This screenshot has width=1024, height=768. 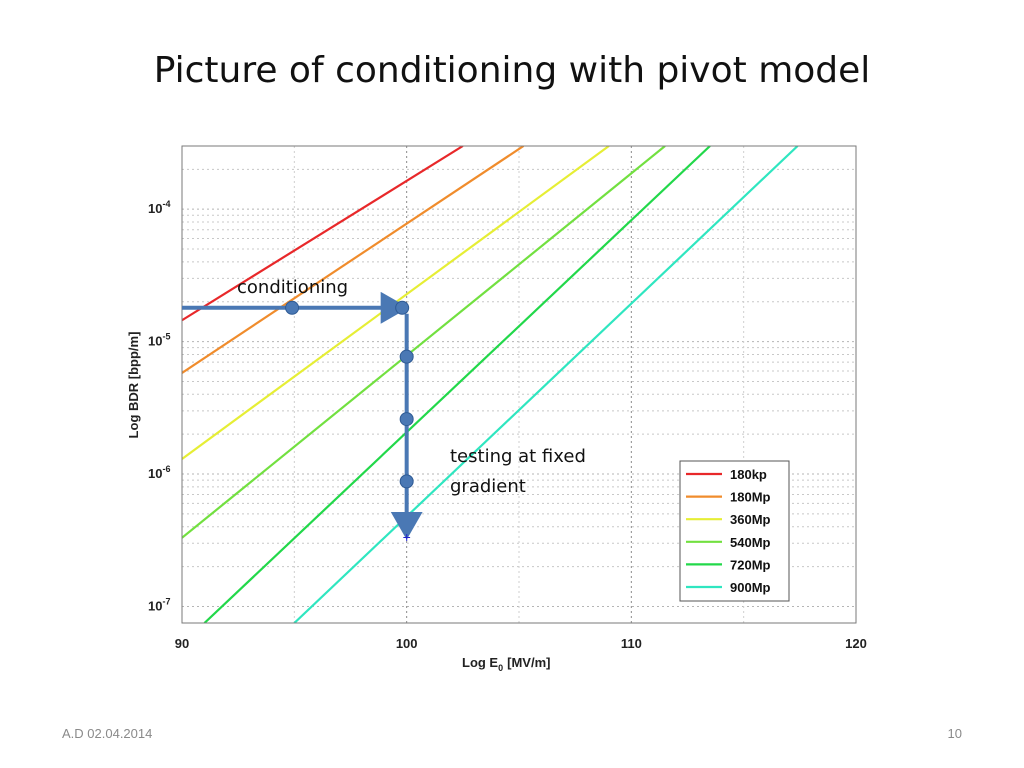 I want to click on annotation-arrows: +, so click(x=302, y=418).